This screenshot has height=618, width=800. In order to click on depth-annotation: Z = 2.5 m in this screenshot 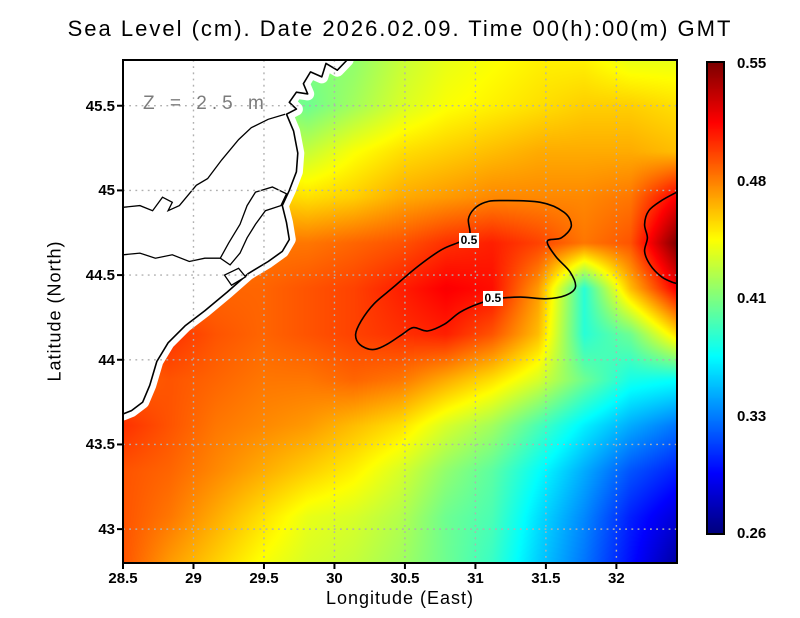, I will do `click(206, 103)`.